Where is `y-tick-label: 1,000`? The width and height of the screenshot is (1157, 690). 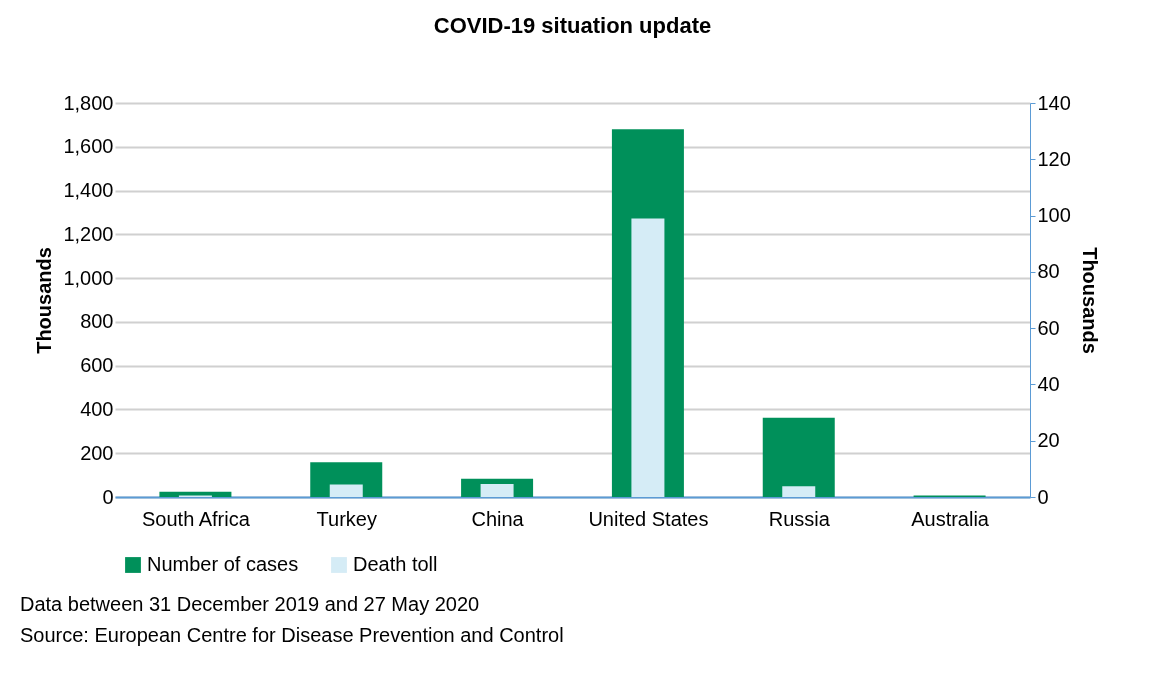 y-tick-label: 1,000 is located at coordinates (88, 277).